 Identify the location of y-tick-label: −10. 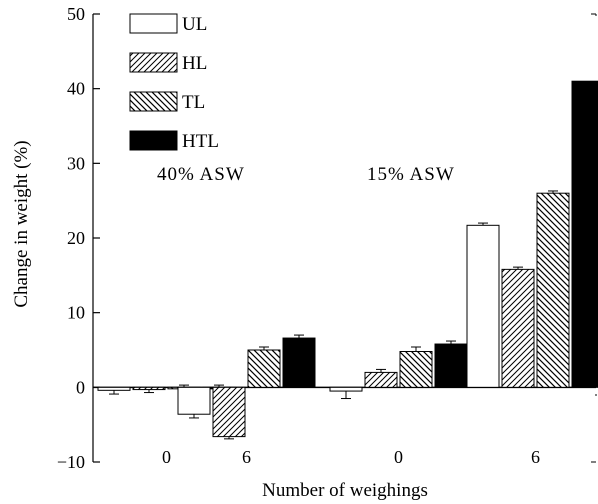
(71, 462).